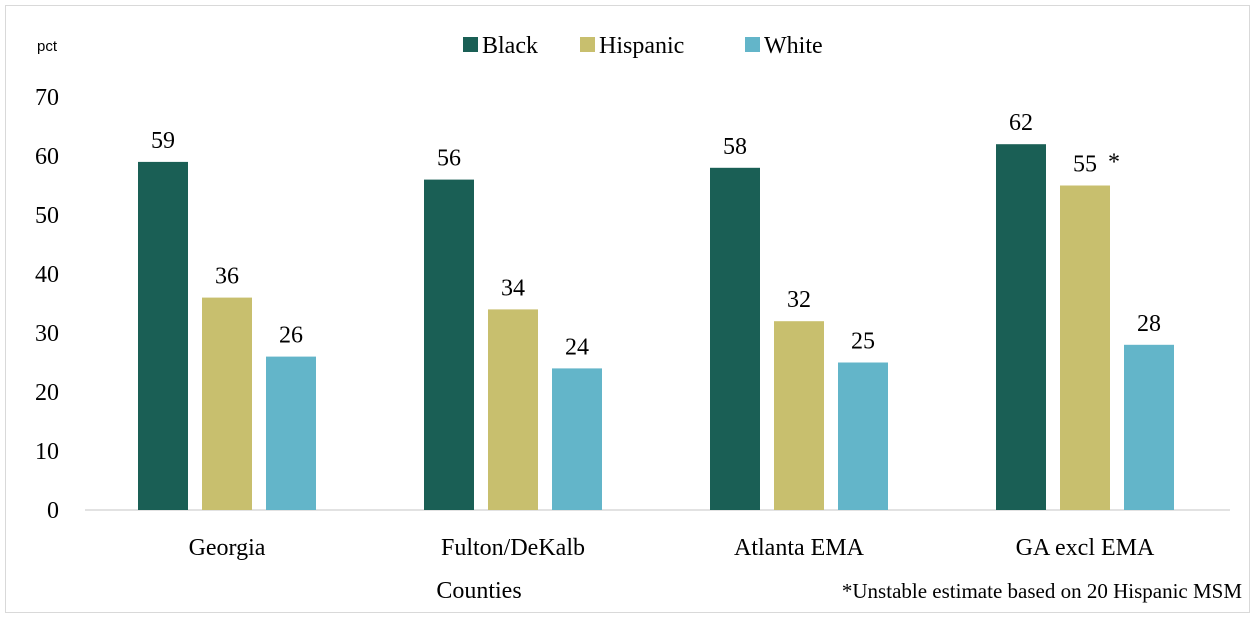 This screenshot has height=618, width=1257. What do you see at coordinates (47, 304) in the screenshot?
I see `y-axis: 0 10 20 30 40 50 60 70` at bounding box center [47, 304].